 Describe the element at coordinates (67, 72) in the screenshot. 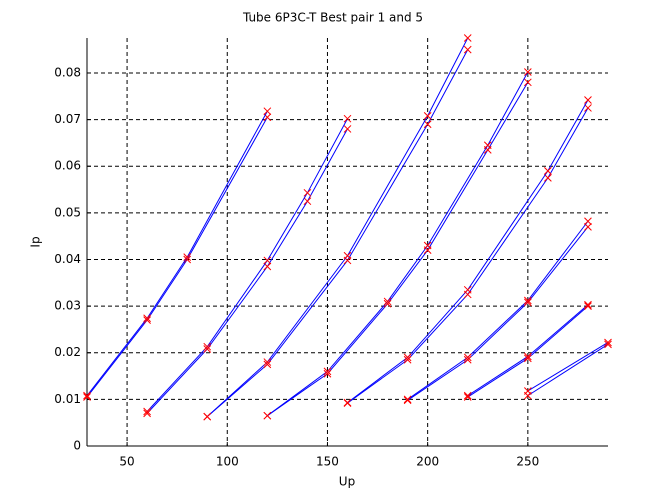

I see `y-tick-label: 0.08` at that location.